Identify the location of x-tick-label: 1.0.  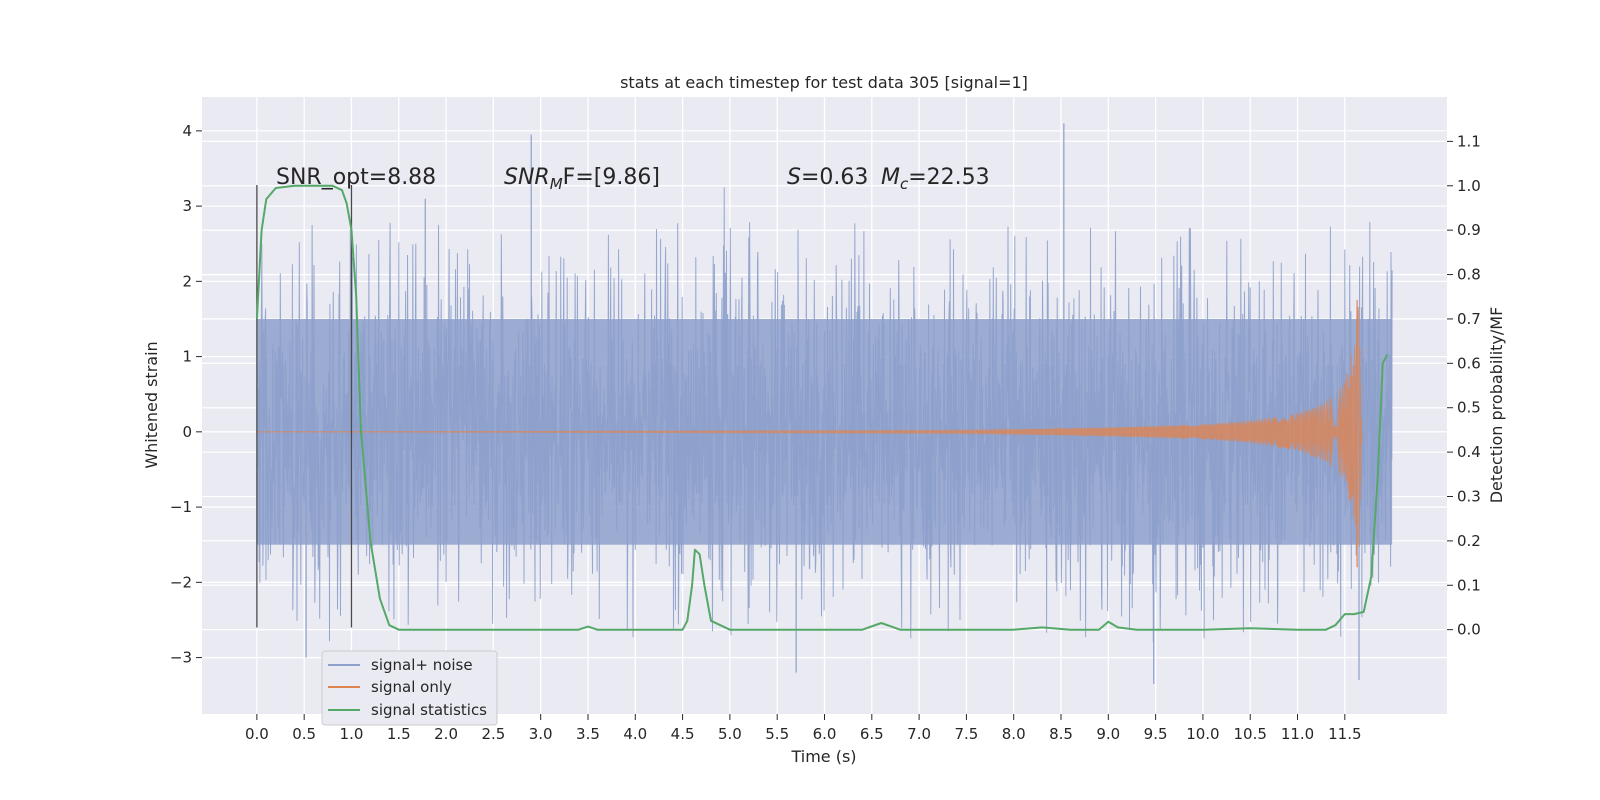
(352, 734).